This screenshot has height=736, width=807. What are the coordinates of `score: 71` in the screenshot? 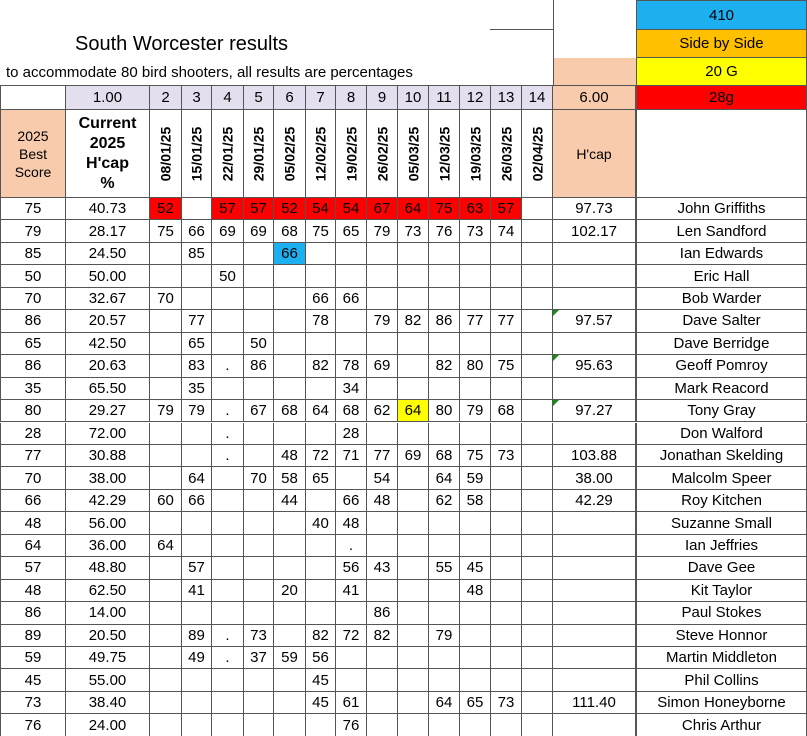 It's located at (351, 456).